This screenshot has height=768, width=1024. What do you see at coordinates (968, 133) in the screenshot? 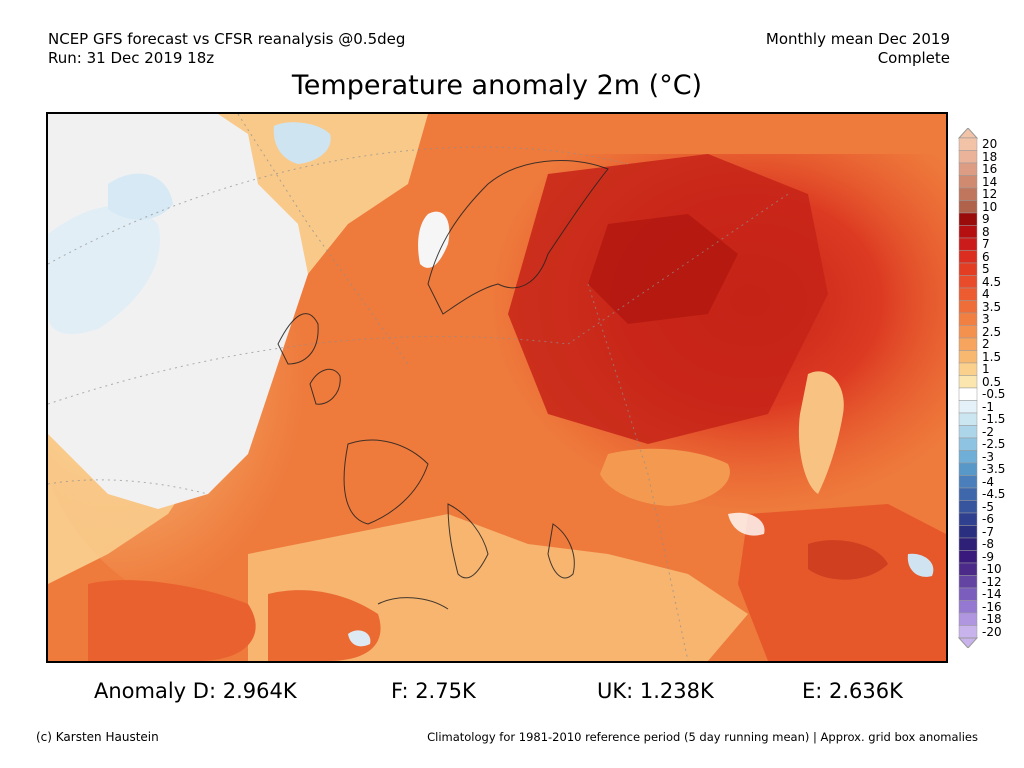
I see `colorbar-top-arrow` at bounding box center [968, 133].